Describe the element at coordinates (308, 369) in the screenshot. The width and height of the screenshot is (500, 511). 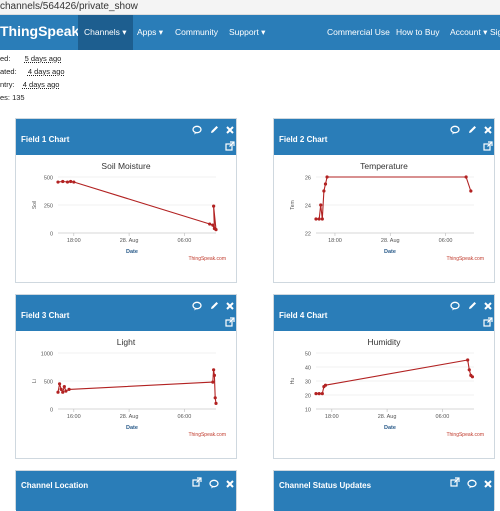
I see `y-tick-label: 40` at that location.